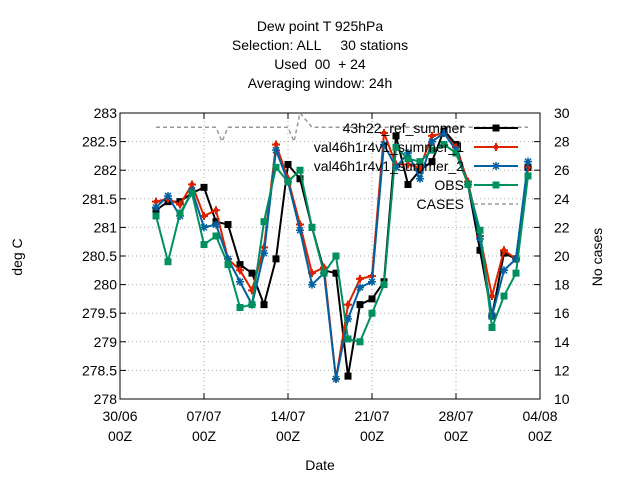 This screenshot has width=640, height=485. I want to click on legend-label: CASES, so click(440, 204).